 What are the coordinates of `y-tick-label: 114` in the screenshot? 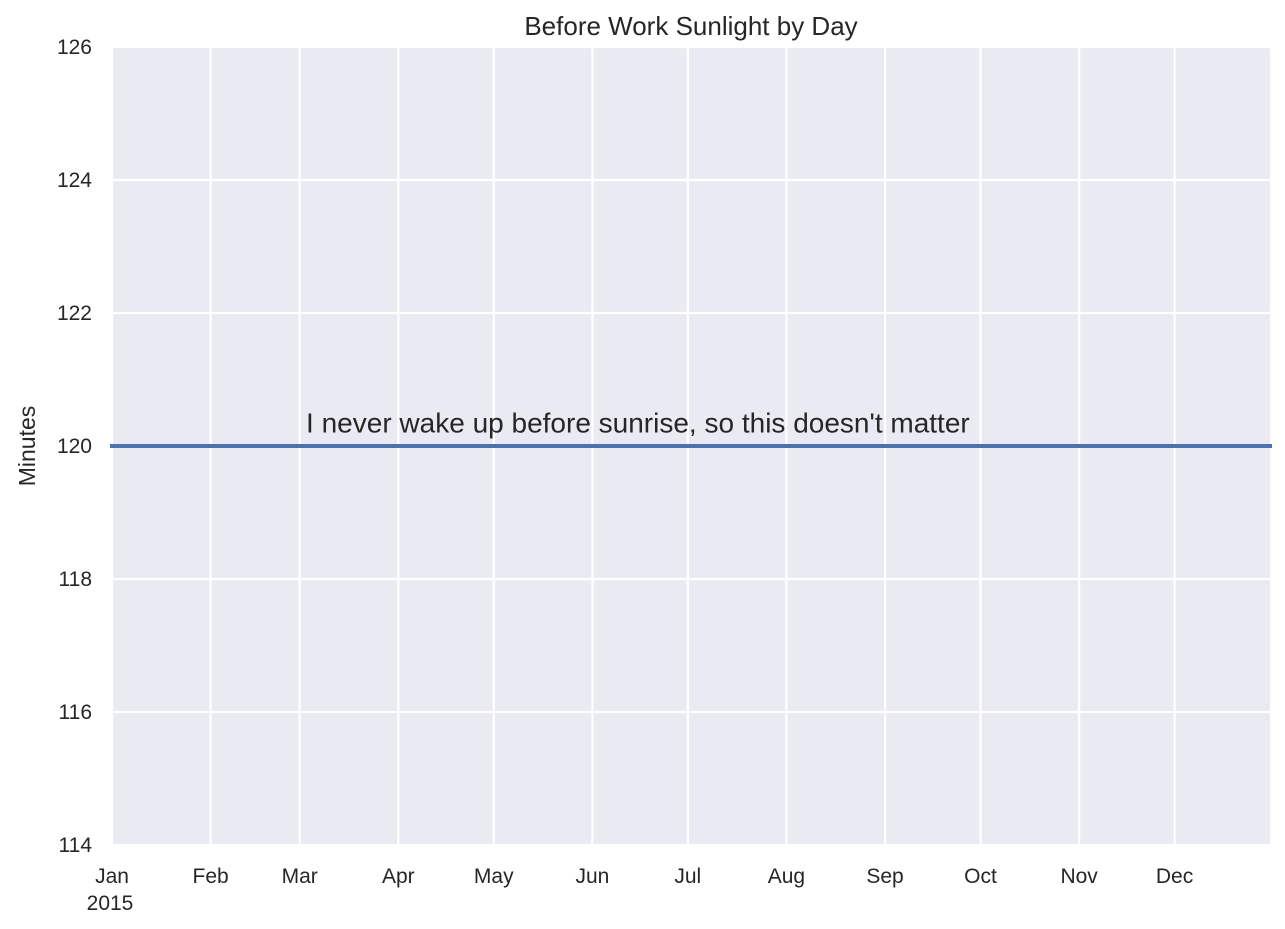 It's located at (76, 845).